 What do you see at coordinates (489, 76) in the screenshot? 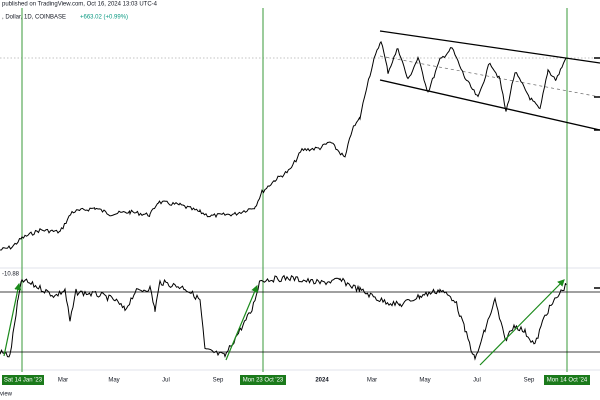
I see `channel-mid` at bounding box center [489, 76].